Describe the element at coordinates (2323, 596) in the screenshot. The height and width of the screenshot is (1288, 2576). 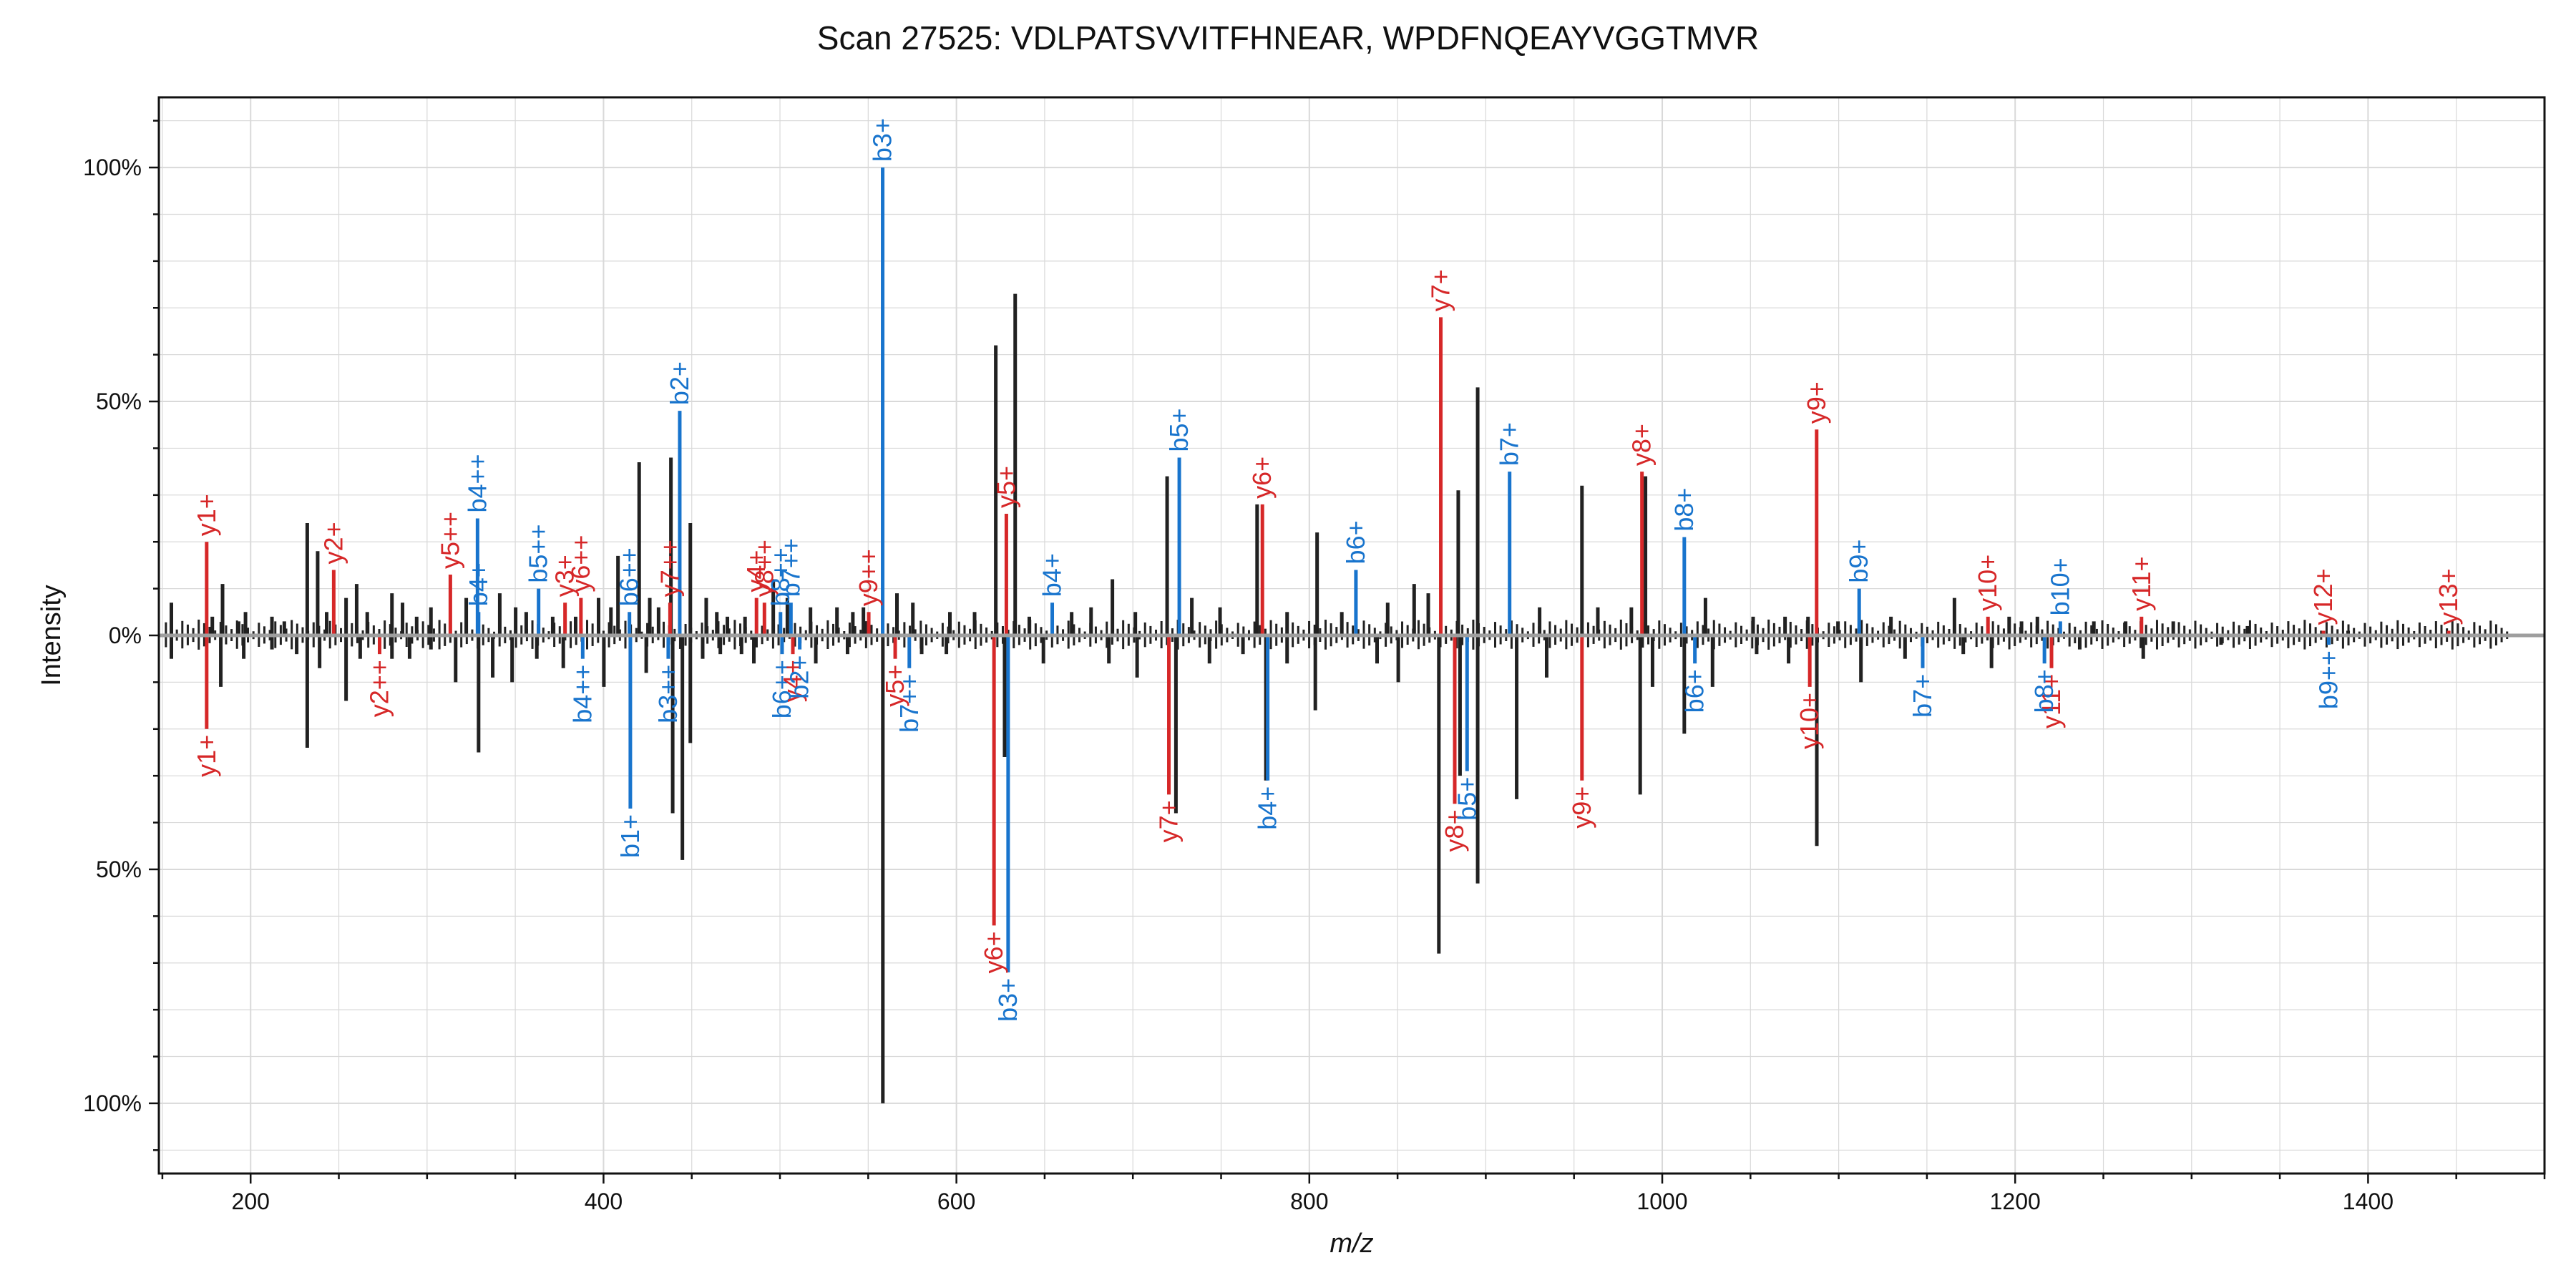
I see `ion-label-y12p: y12+` at that location.